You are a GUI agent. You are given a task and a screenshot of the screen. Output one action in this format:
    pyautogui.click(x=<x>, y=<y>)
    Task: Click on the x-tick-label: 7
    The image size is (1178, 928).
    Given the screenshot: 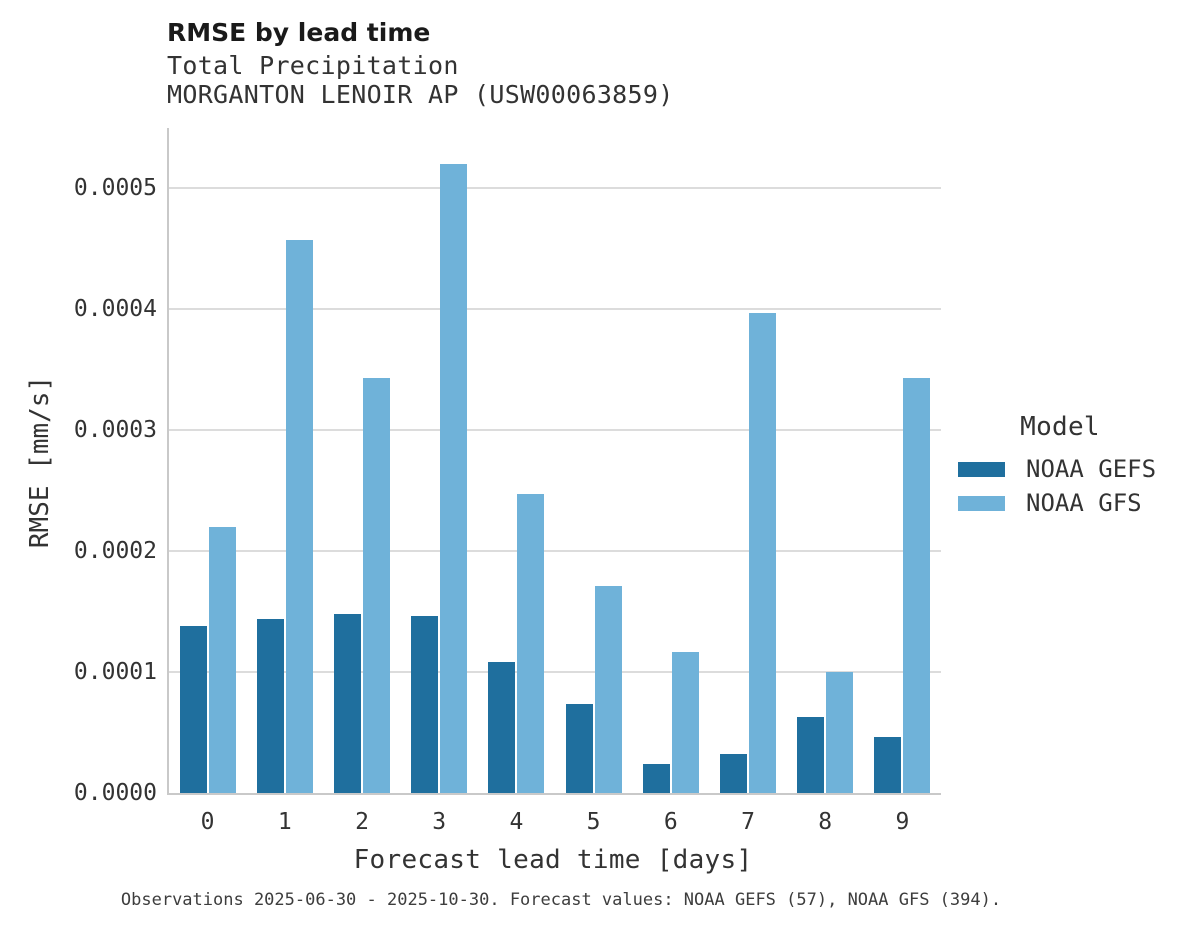 What is the action you would take?
    pyautogui.click(x=748, y=822)
    